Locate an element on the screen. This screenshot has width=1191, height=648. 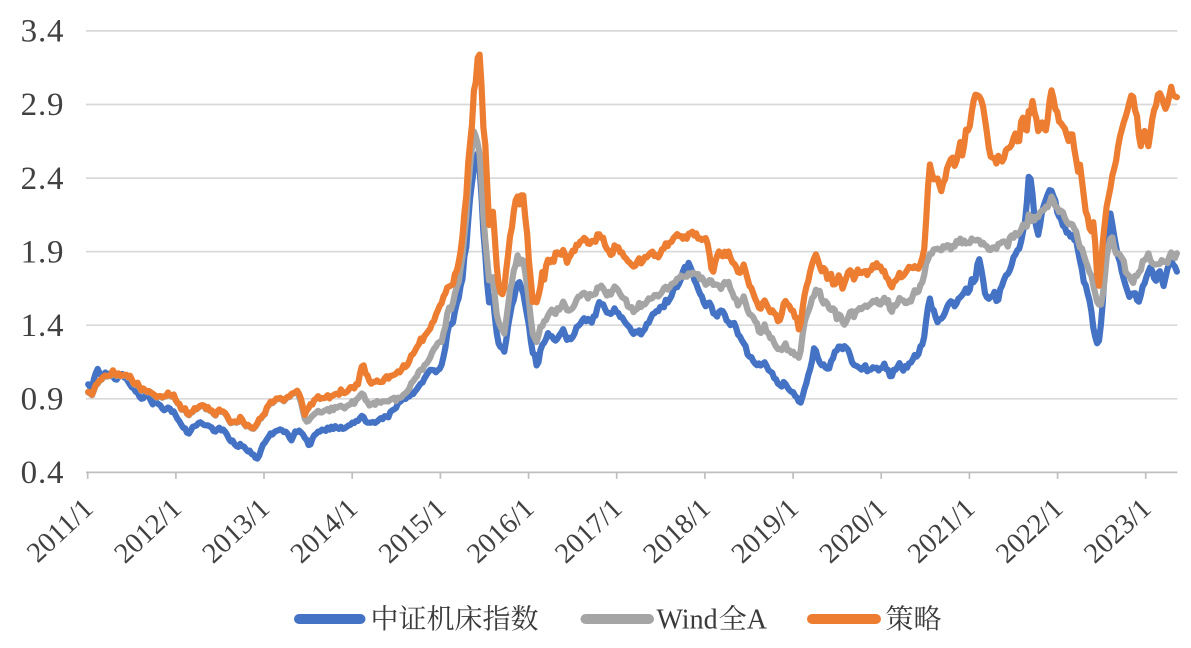
svg-text: 1.4 is located at coordinates (43, 326).